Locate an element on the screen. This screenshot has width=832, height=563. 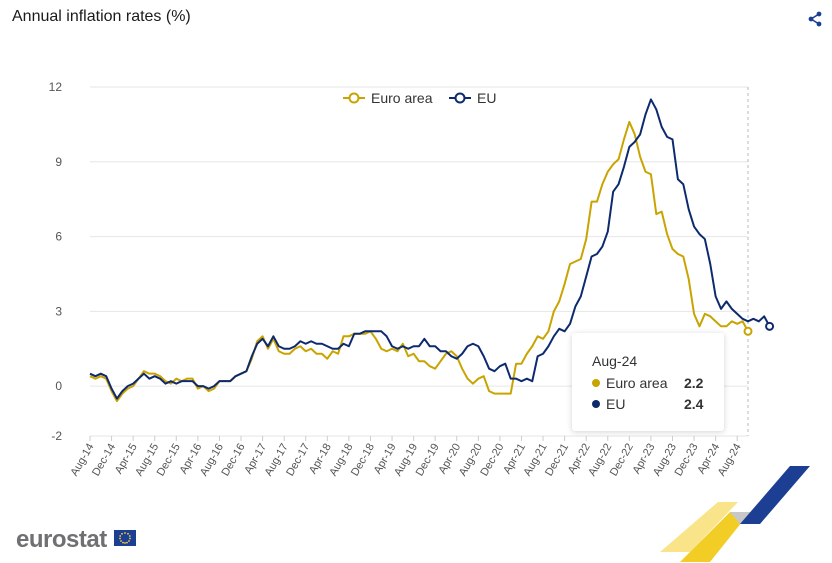
tooltip-marker-euro-area is located at coordinates (596, 383).